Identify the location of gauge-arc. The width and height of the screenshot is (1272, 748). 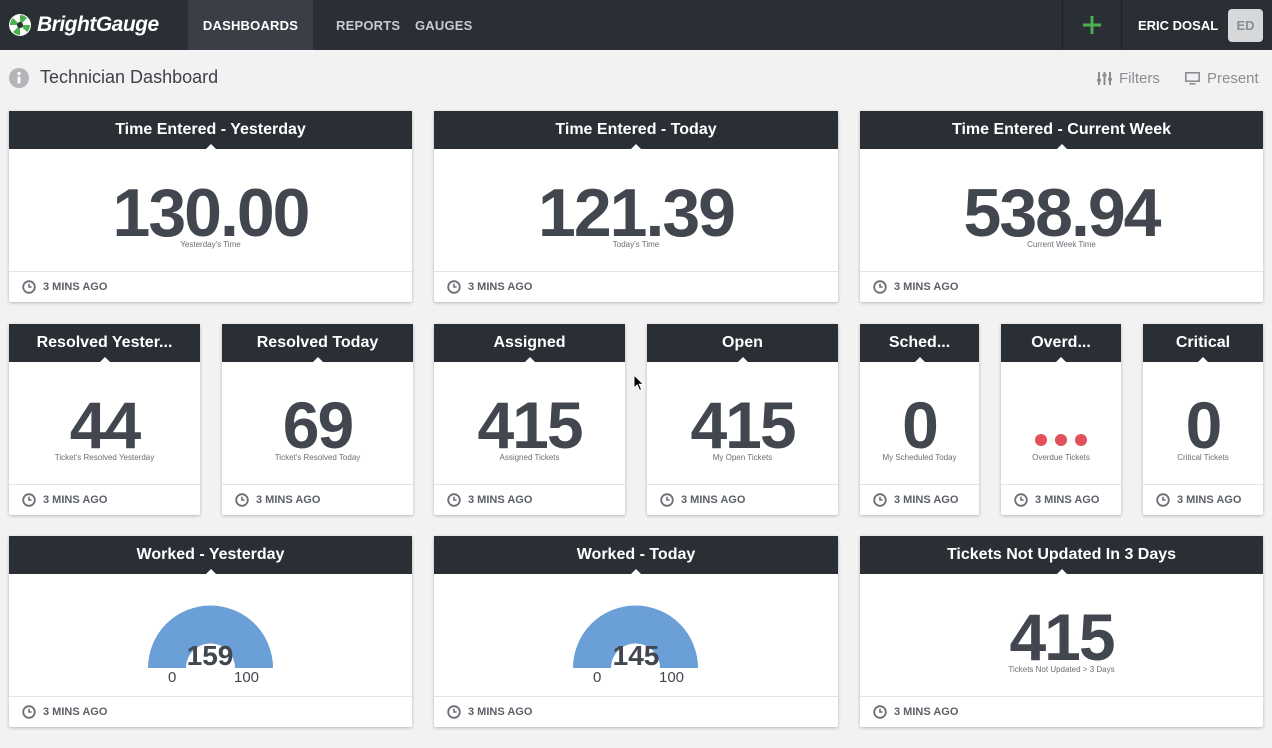
(210, 636).